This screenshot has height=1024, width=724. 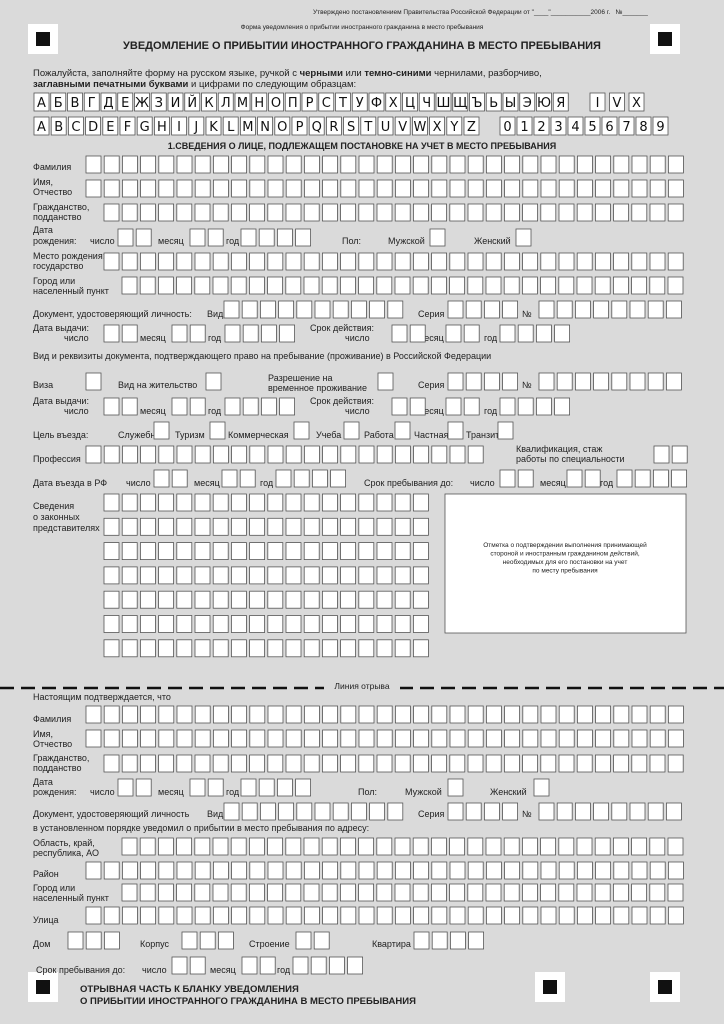 I want to click on sample-char: З, so click(x=159, y=103).